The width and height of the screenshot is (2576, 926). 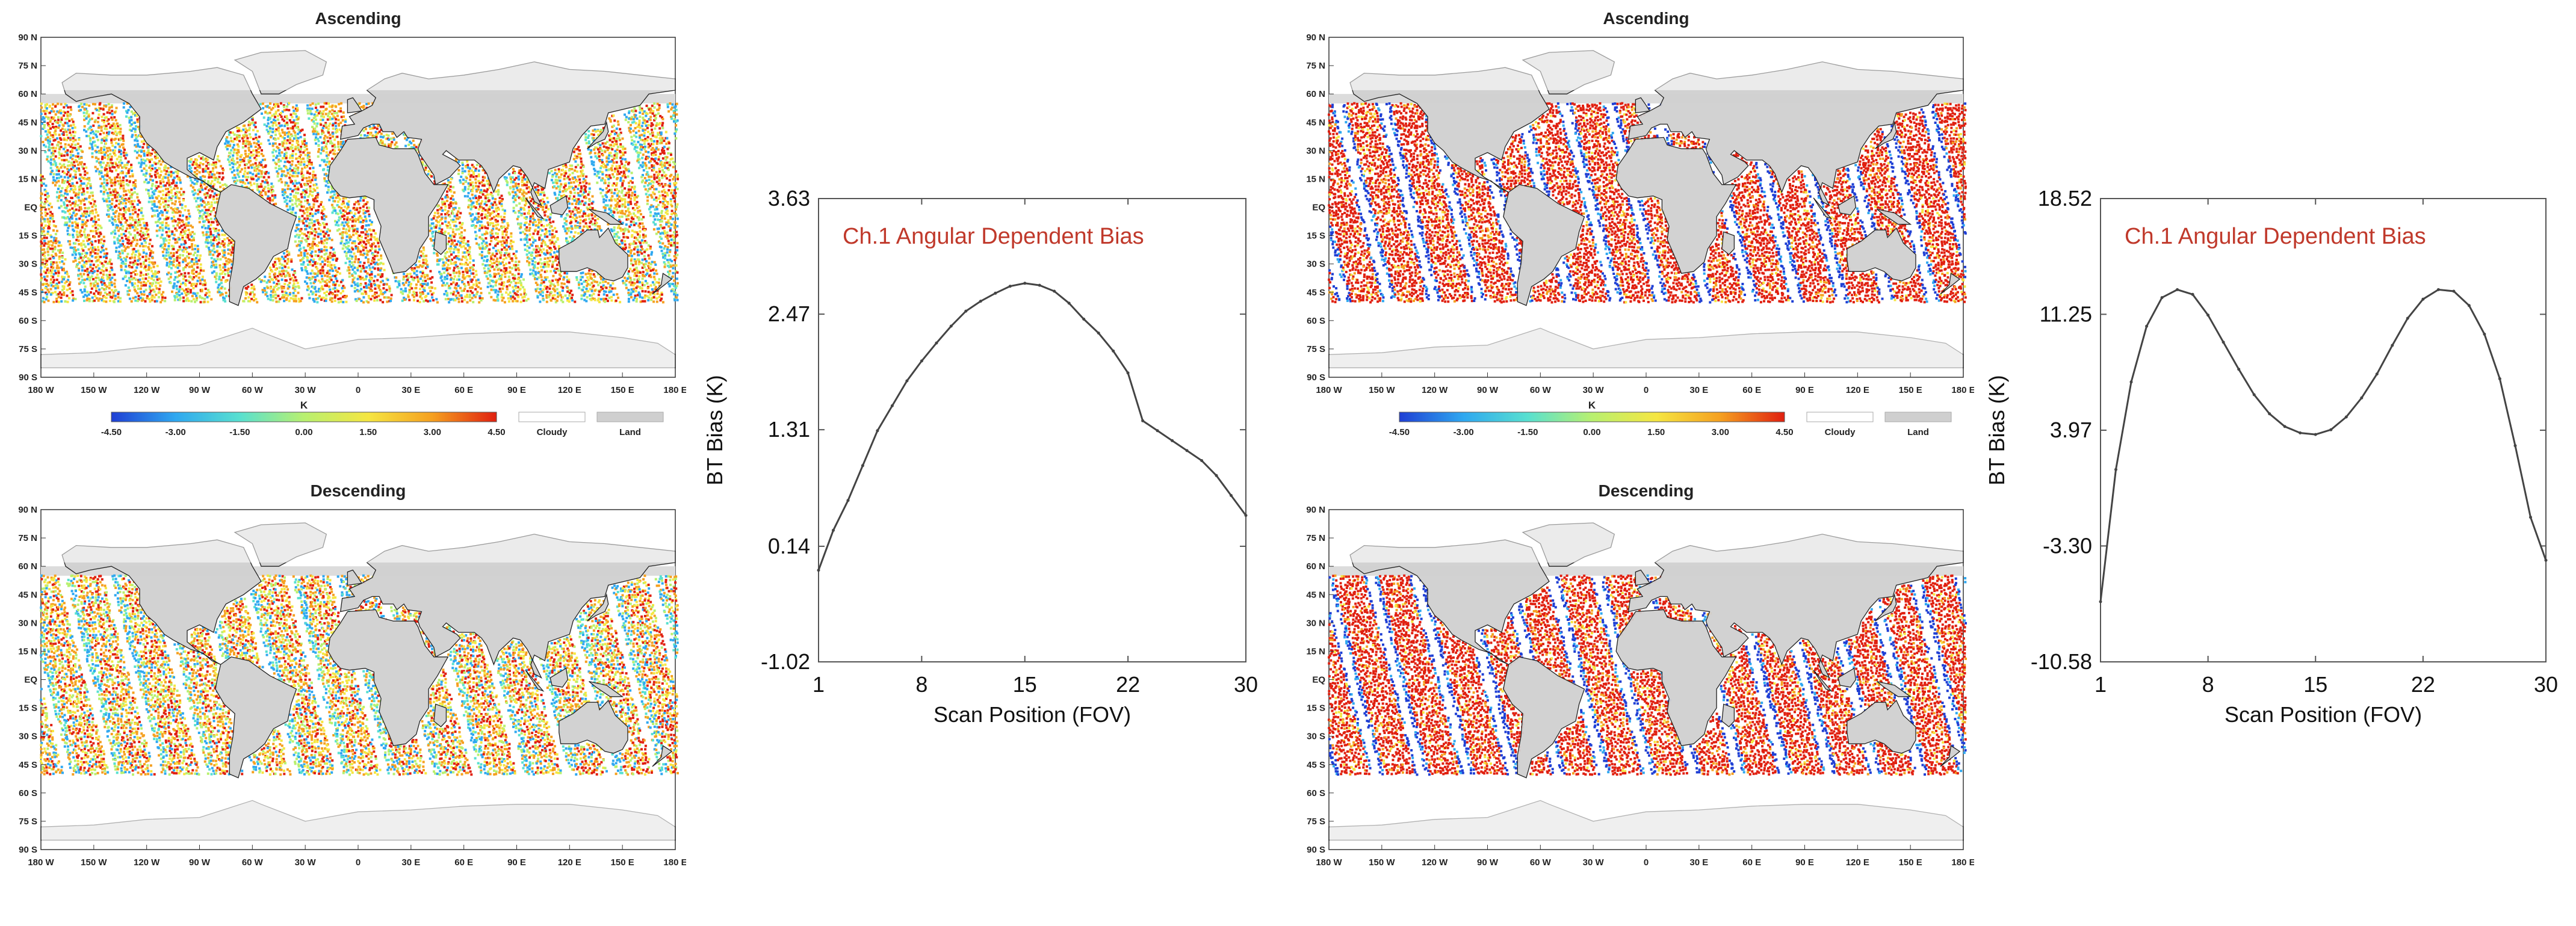 I want to click on colorbar-tick: 0.00, so click(x=1591, y=432).